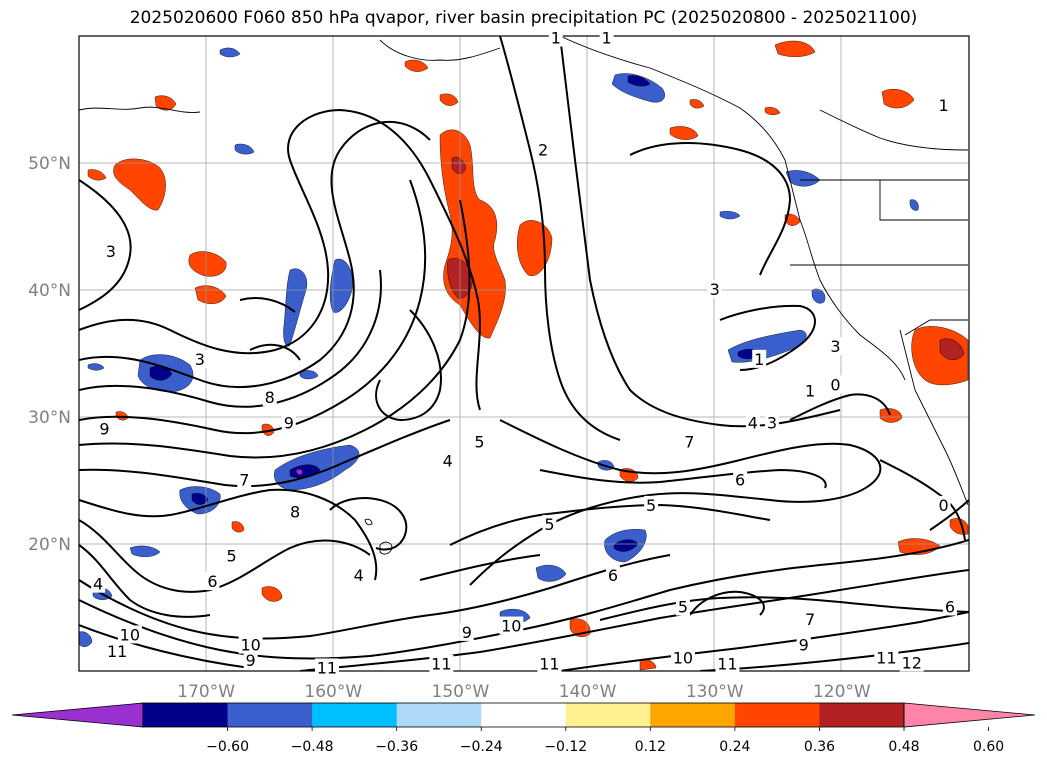  What do you see at coordinates (312, 747) in the screenshot?
I see `colorbar-tick-label: −0.48` at bounding box center [312, 747].